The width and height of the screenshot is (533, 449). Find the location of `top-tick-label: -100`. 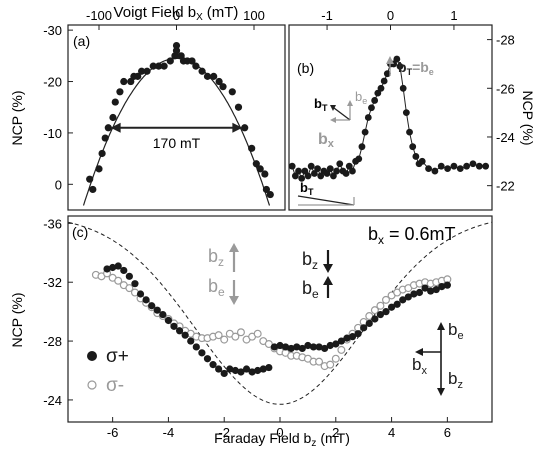

top-tick-label: -100 is located at coordinates (99, 15).